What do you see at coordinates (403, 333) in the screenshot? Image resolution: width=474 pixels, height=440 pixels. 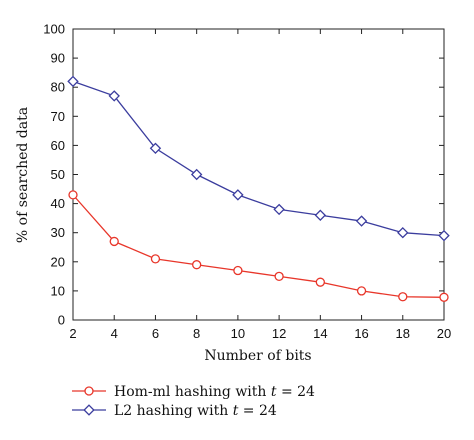 I see `x-tick-label: 18` at bounding box center [403, 333].